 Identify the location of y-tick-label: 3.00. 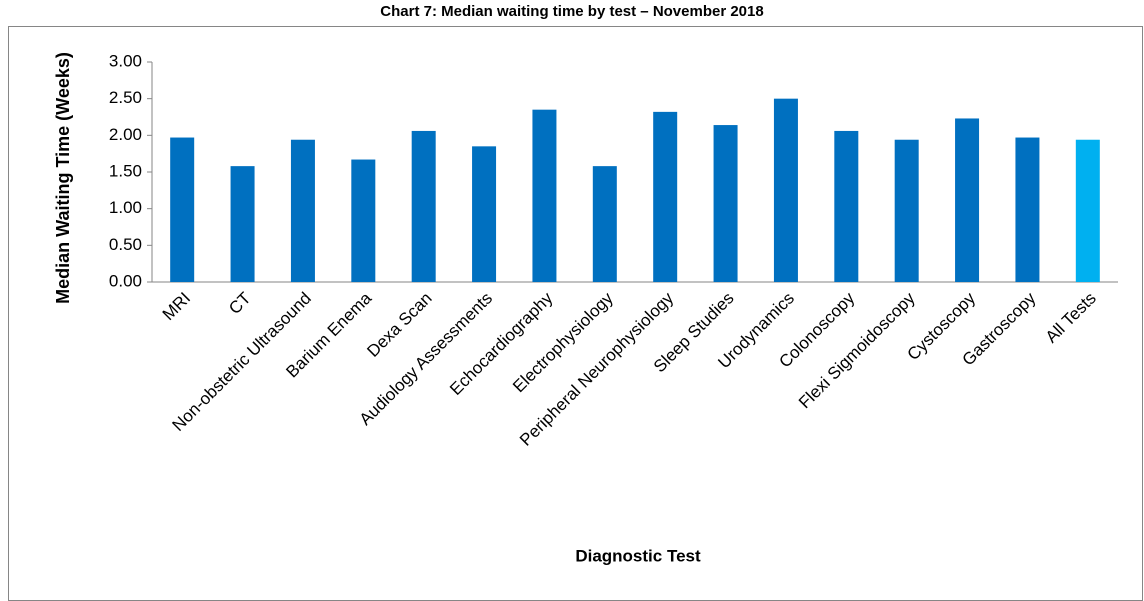
(125, 60).